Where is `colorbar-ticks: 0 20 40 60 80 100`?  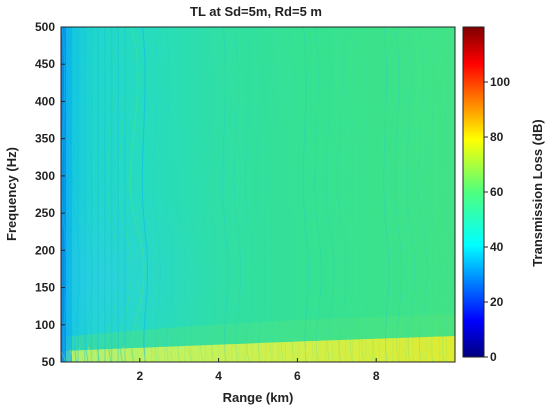 colorbar-ticks: 0 20 40 60 80 100 is located at coordinates (497, 219).